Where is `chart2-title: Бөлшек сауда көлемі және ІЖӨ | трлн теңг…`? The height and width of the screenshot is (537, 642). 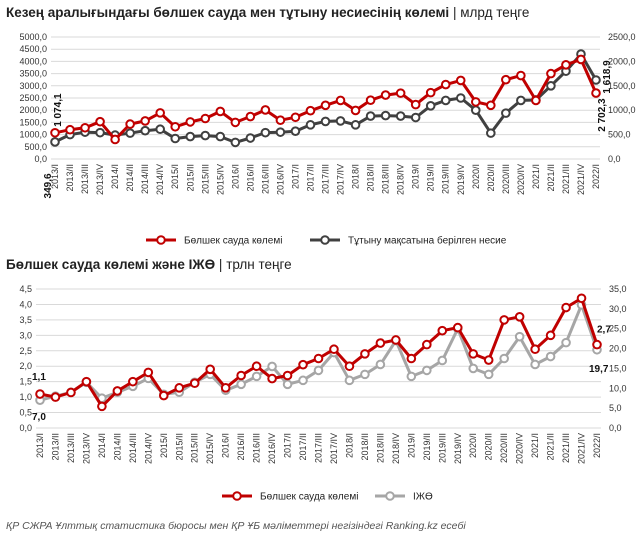
chart2-title: Бөлшек сауда көлемі және ІЖӨ | трлн теңг… is located at coordinates (149, 264).